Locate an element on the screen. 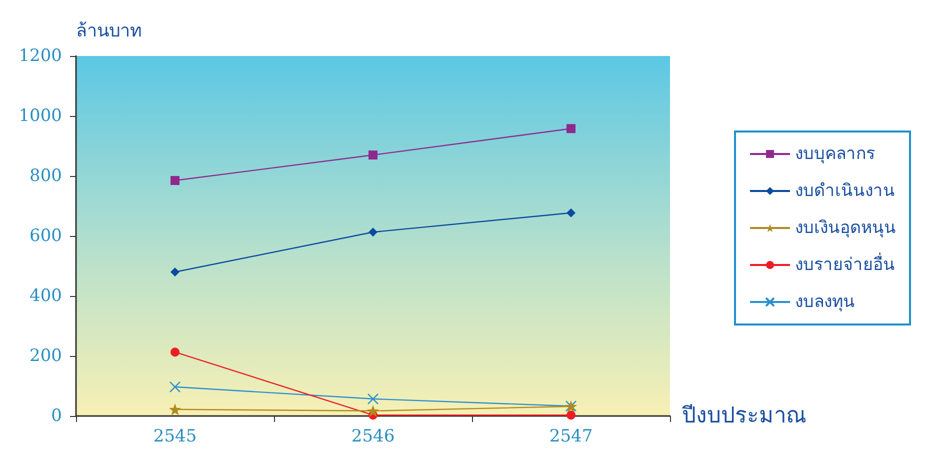 Image resolution: width=932 pixels, height=456 pixels. x-axis-title: ปีงบประมาณ is located at coordinates (743, 416).